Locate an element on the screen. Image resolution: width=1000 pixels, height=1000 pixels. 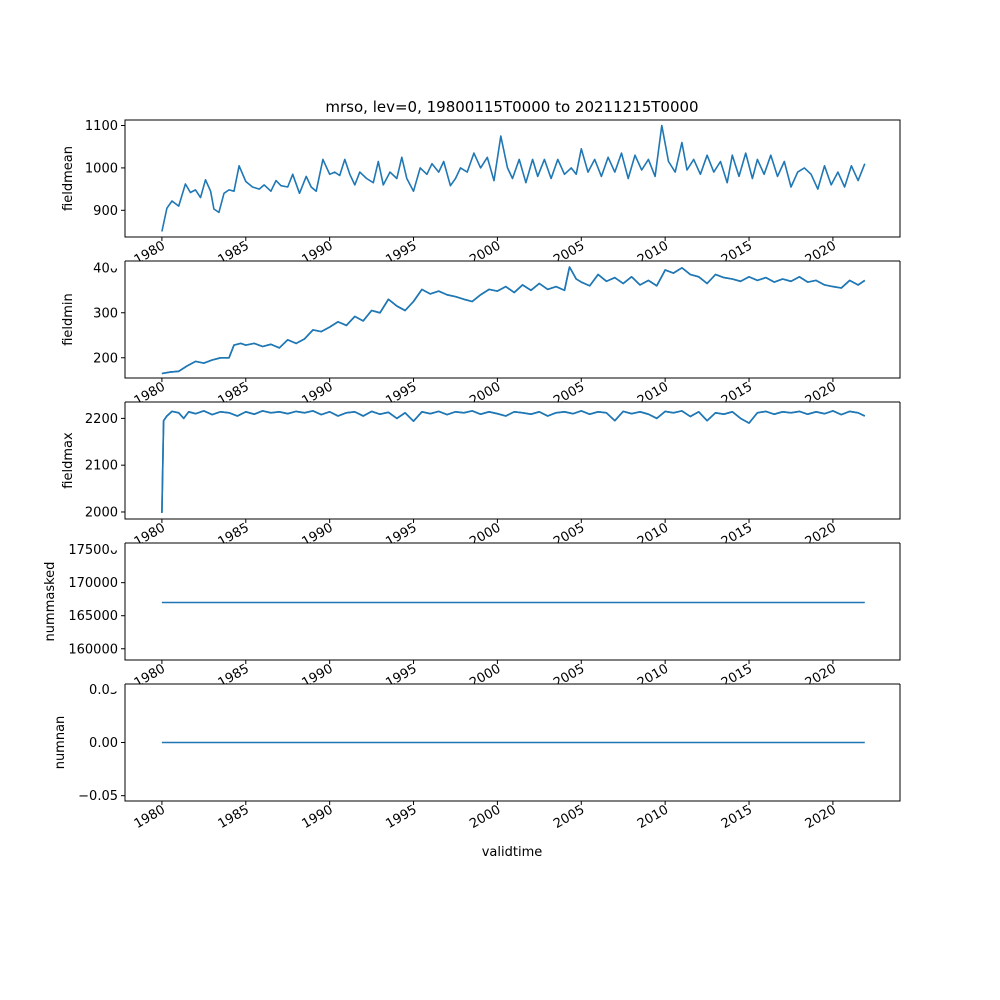
y-tick-label: 165000 is located at coordinates (93, 616).